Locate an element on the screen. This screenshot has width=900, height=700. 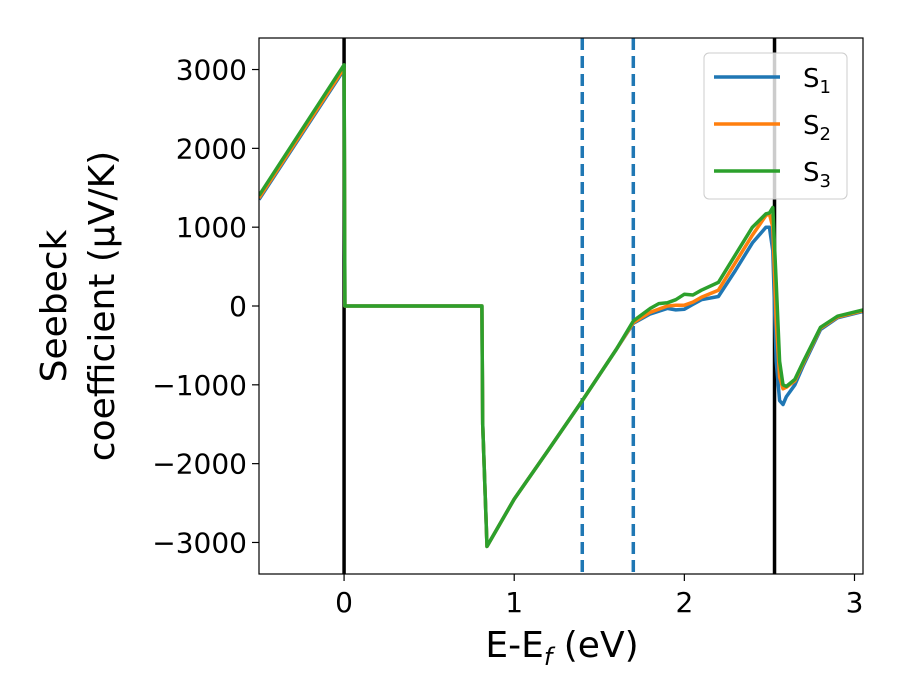
legend-label-2: S2 is located at coordinates (817, 128).